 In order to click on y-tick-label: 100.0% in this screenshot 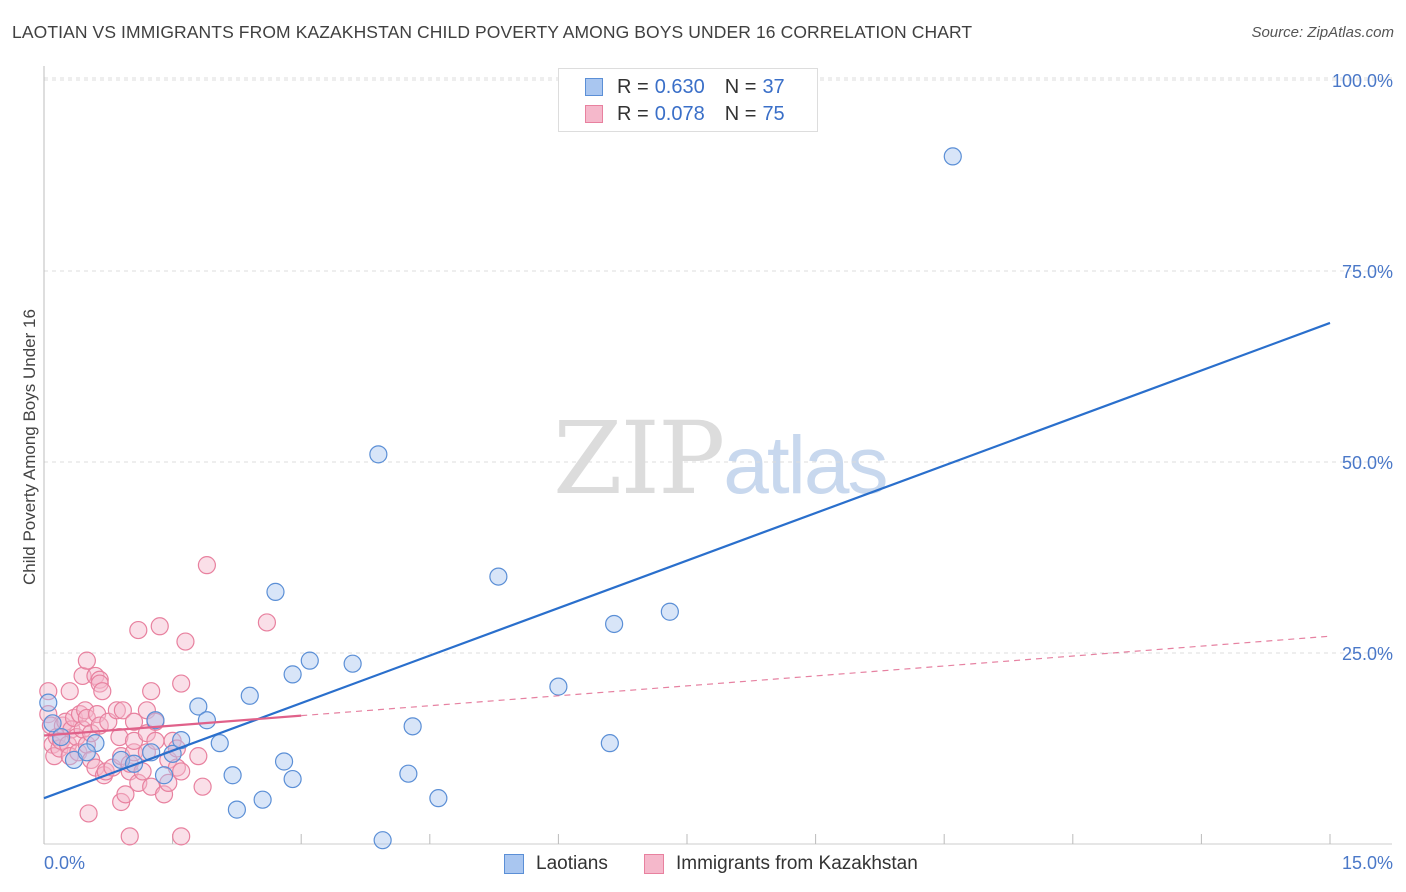, I will do `click(1362, 81)`.